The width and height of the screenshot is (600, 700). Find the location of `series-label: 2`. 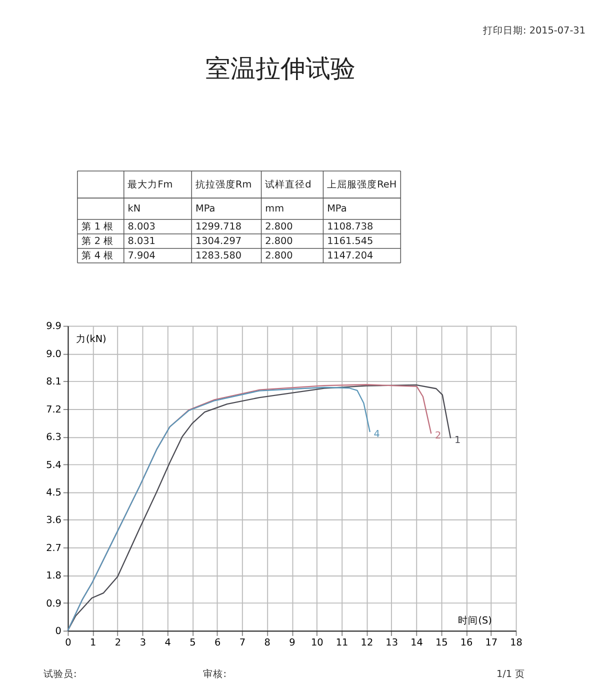

series-label: 2 is located at coordinates (438, 436).